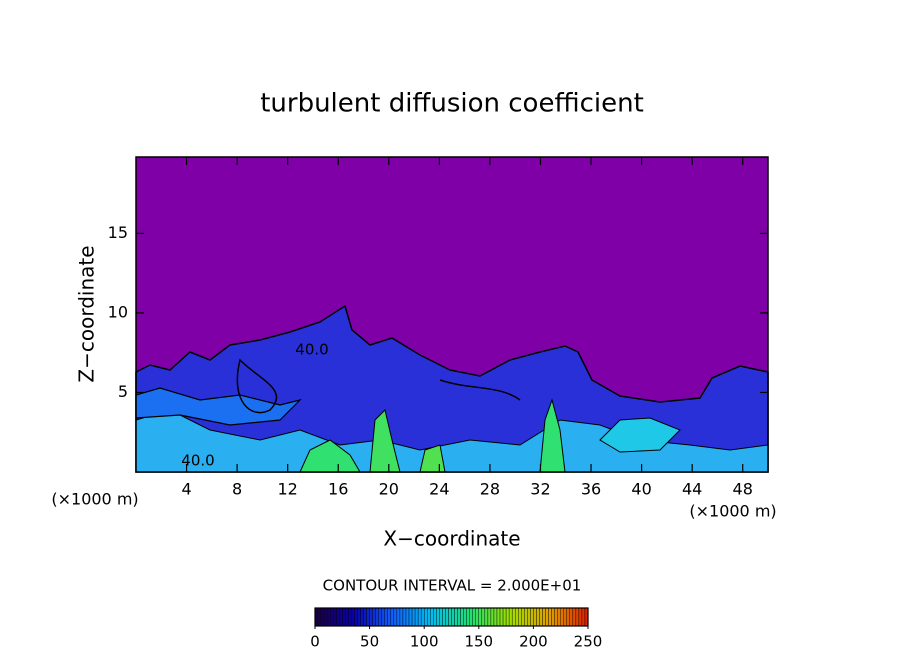  Describe the element at coordinates (369, 642) in the screenshot. I see `colorbar-tick-label: 50` at that location.